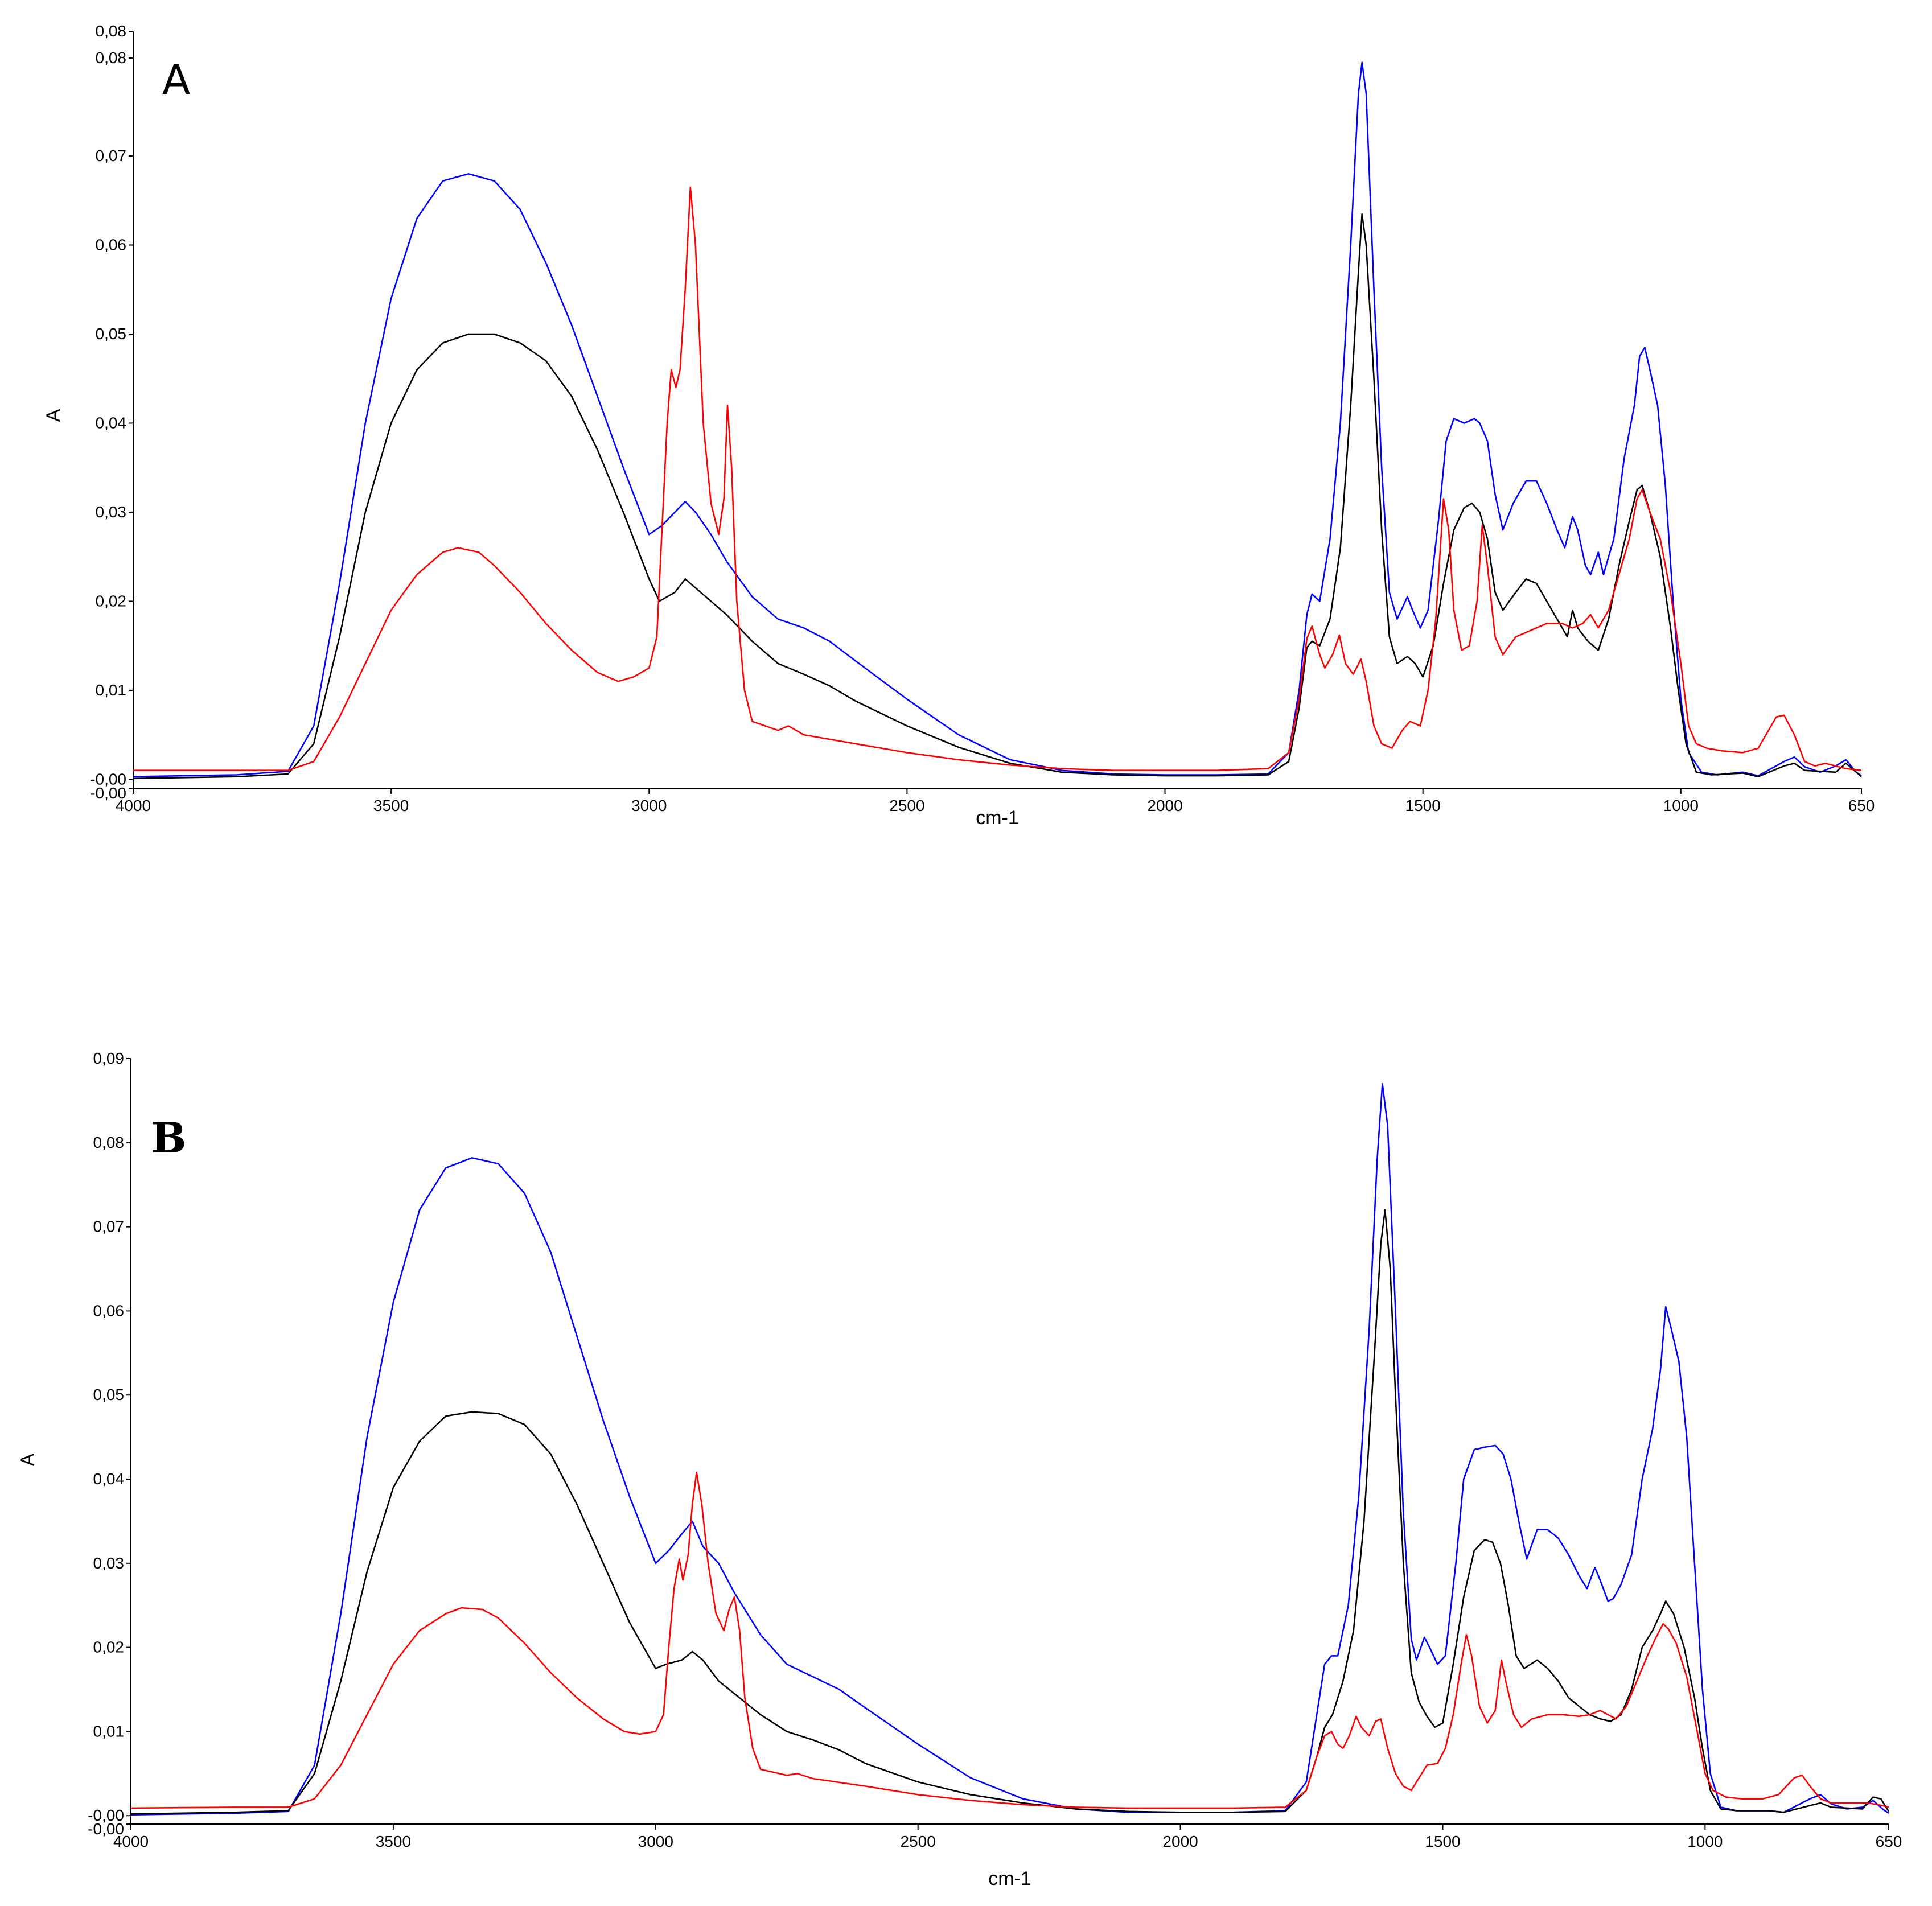 This screenshot has height=1906, width=1932. What do you see at coordinates (169, 1138) in the screenshot?
I see `panel-label: B` at bounding box center [169, 1138].